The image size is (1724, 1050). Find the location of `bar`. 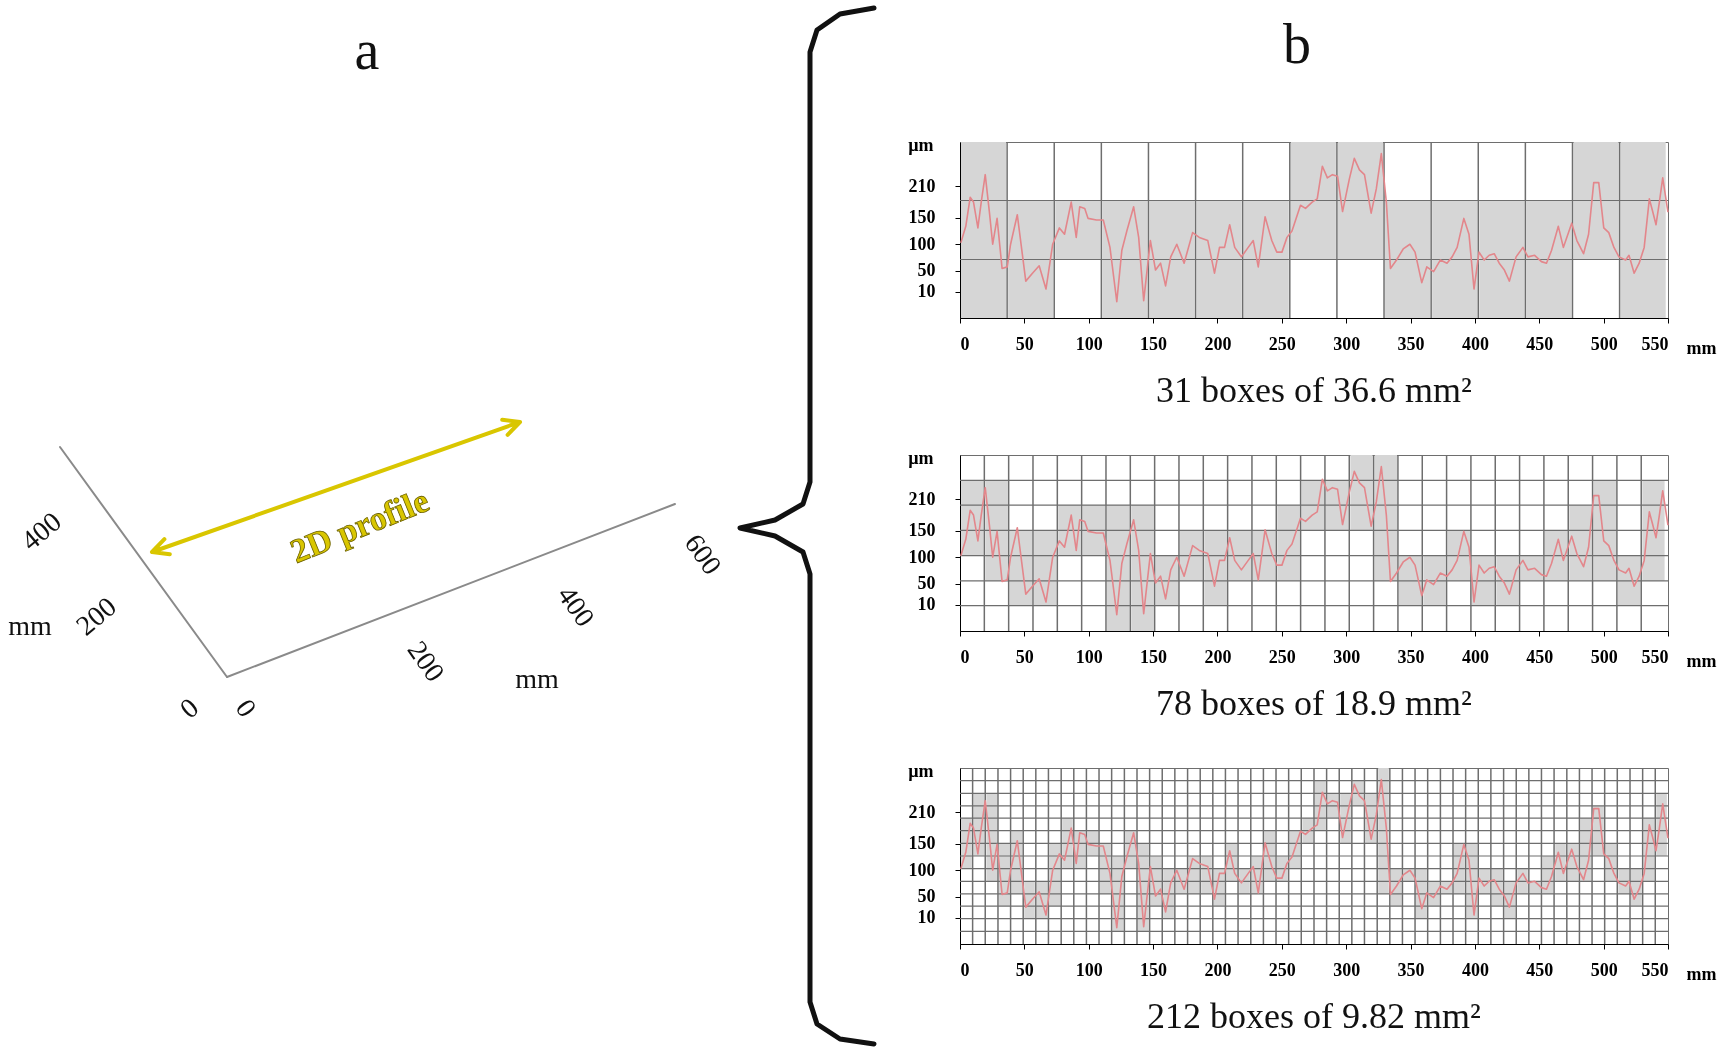

bar is located at coordinates (1288, 543).